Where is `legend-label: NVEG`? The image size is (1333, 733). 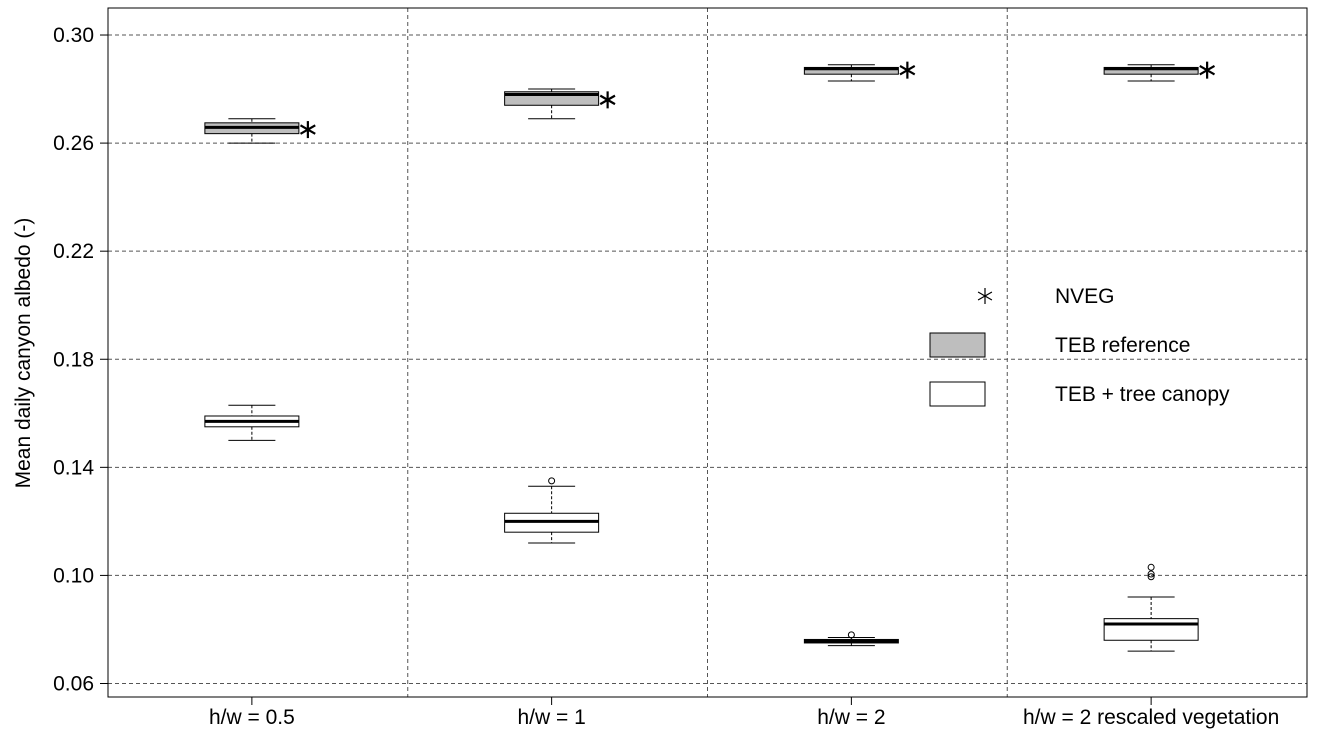 legend-label: NVEG is located at coordinates (1085, 296).